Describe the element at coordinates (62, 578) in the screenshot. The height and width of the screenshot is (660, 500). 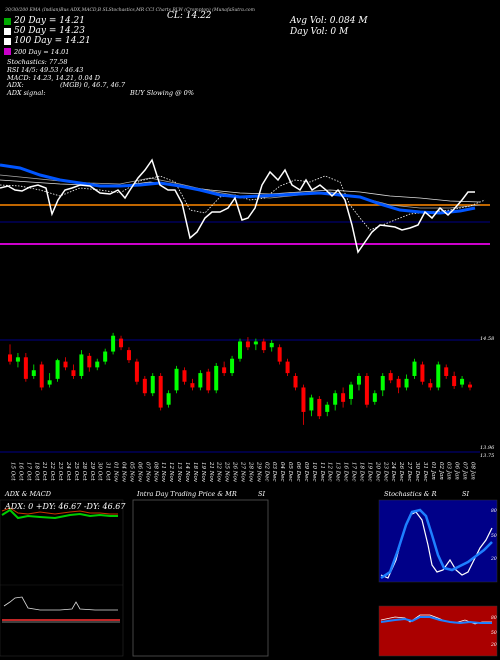
I see `adx-box` at that location.